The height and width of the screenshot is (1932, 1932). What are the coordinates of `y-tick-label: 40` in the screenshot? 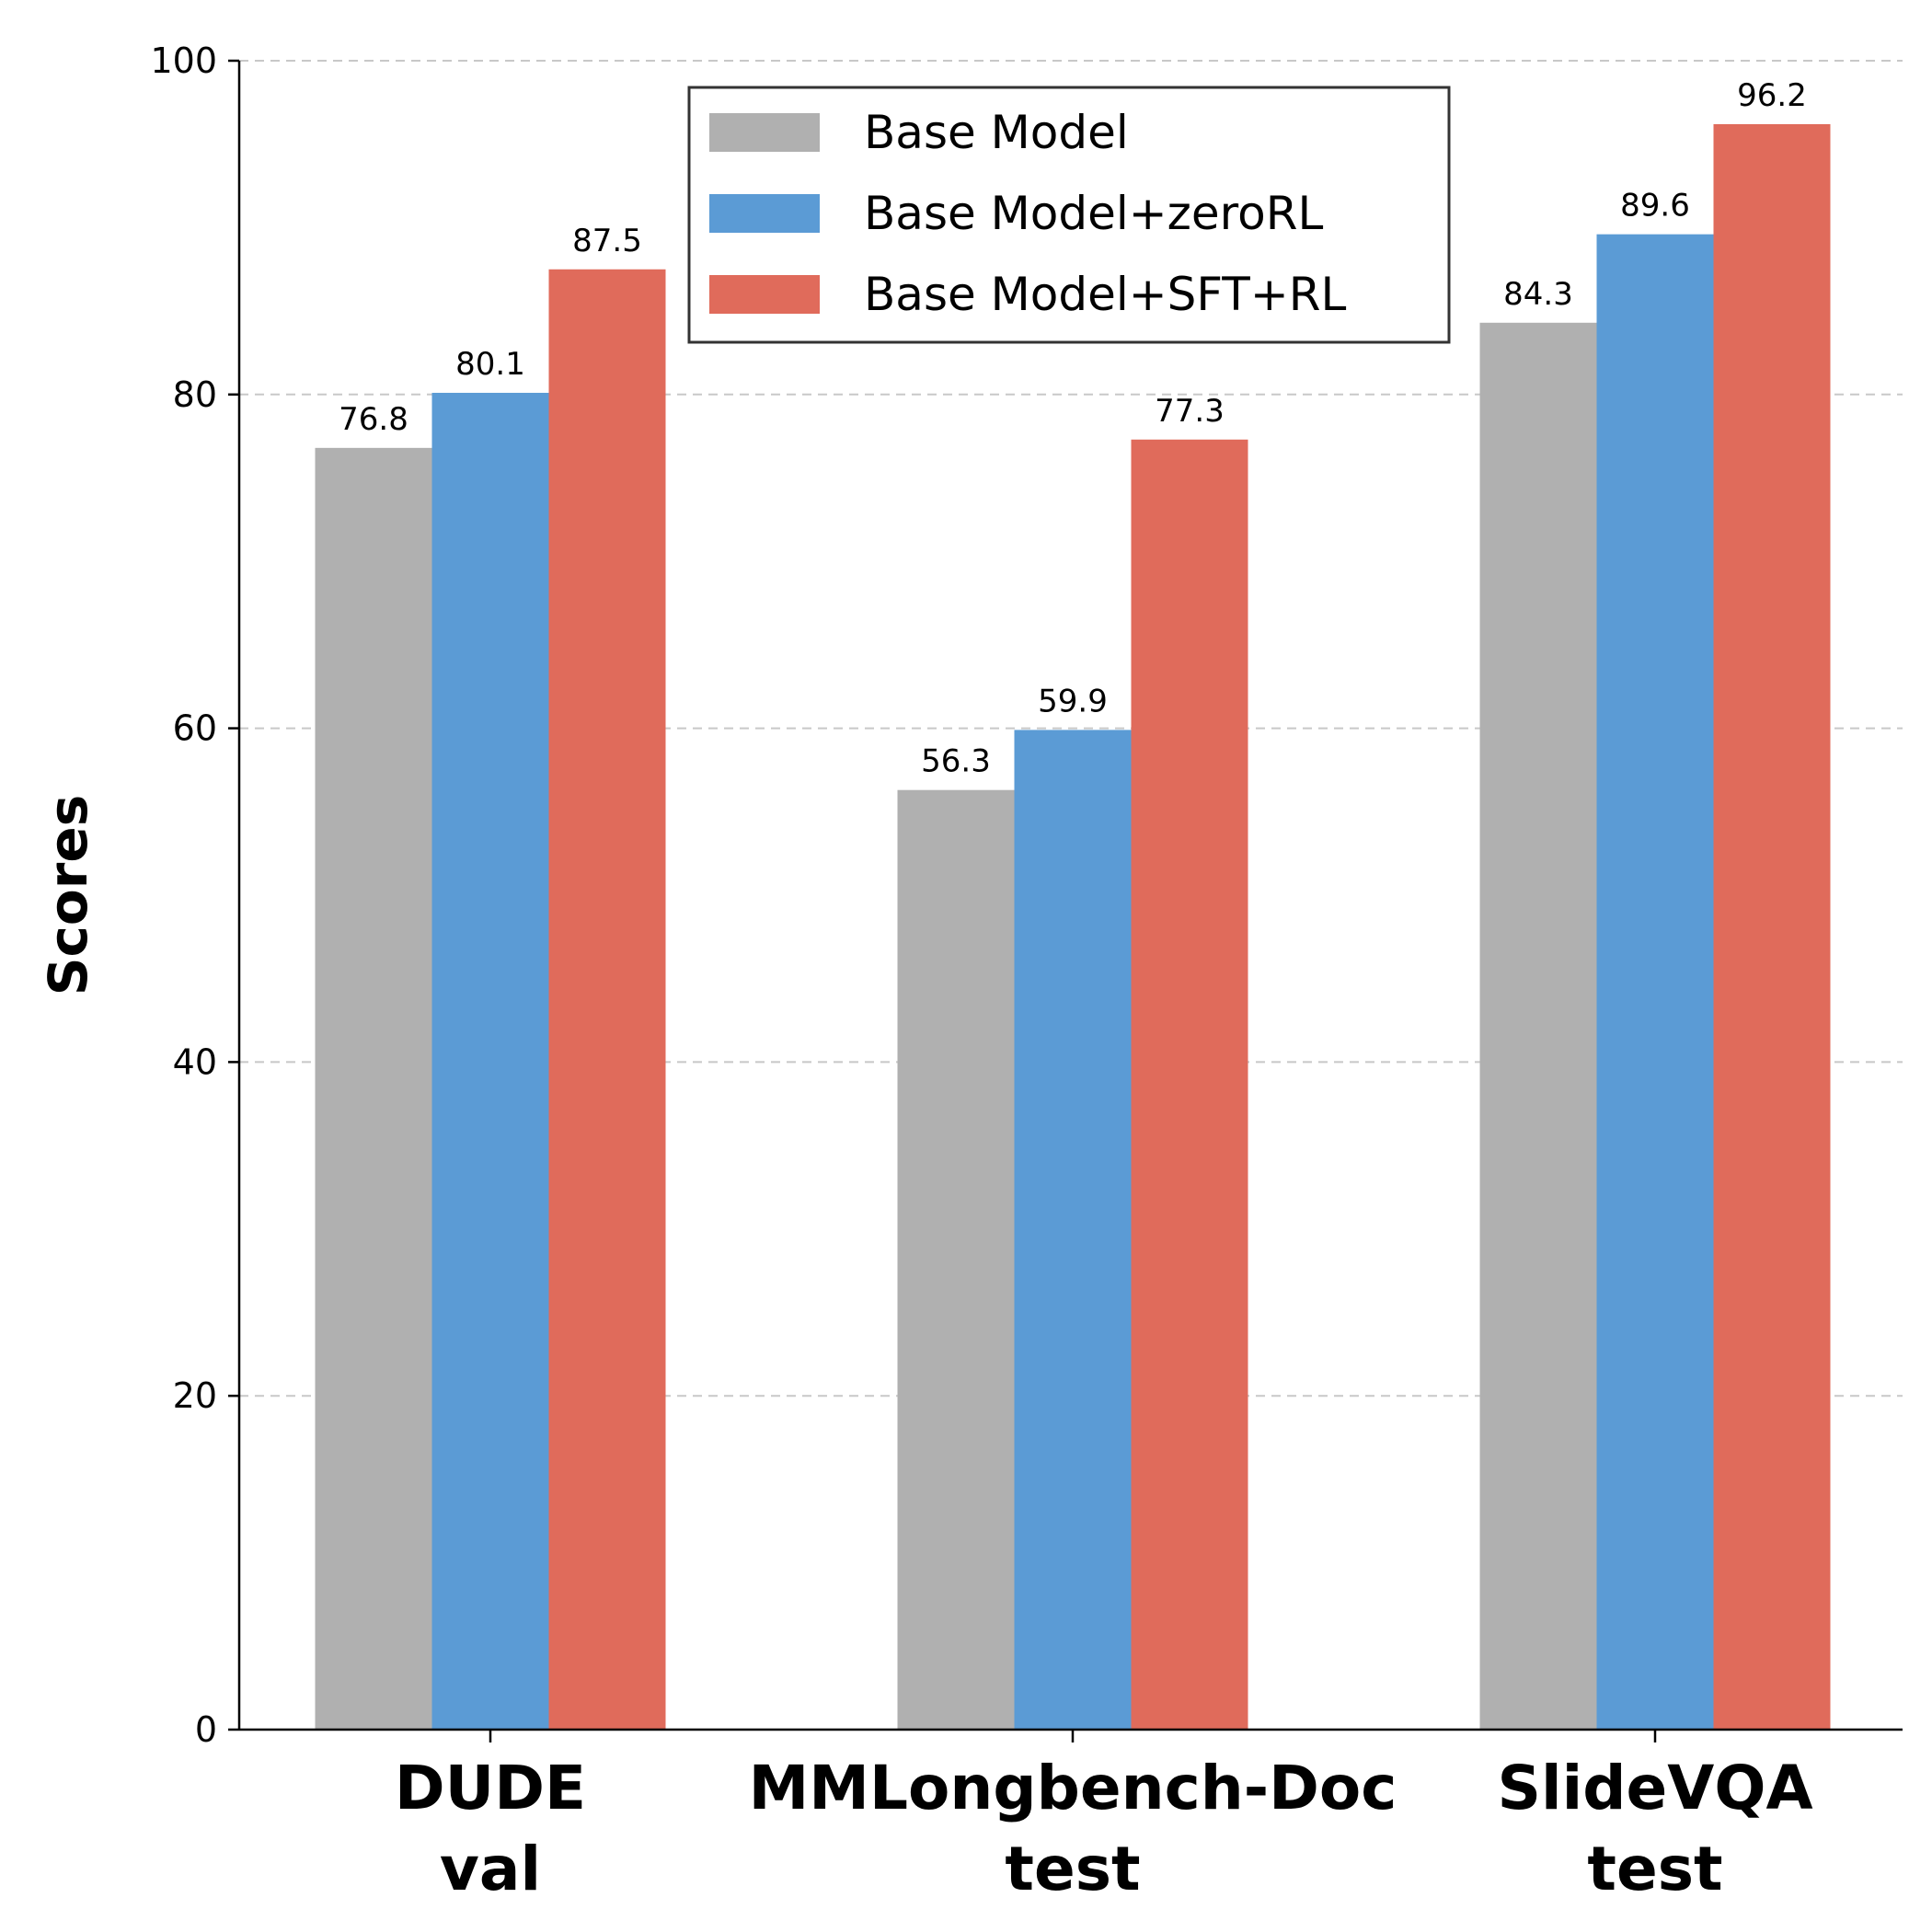 It's located at (195, 1061).